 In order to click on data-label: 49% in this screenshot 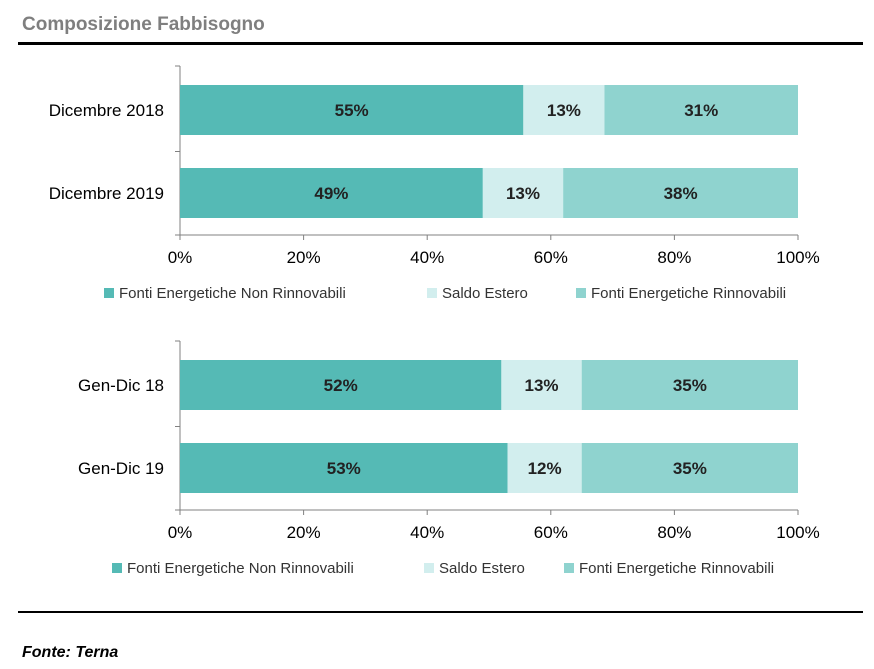, I will do `click(331, 193)`.